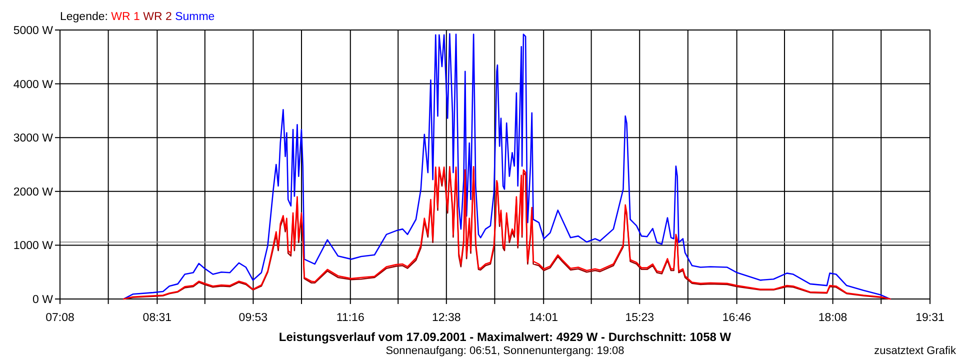 Image resolution: width=960 pixels, height=360 pixels. Describe the element at coordinates (60, 318) in the screenshot. I see `x-tick-label: 07:08` at that location.